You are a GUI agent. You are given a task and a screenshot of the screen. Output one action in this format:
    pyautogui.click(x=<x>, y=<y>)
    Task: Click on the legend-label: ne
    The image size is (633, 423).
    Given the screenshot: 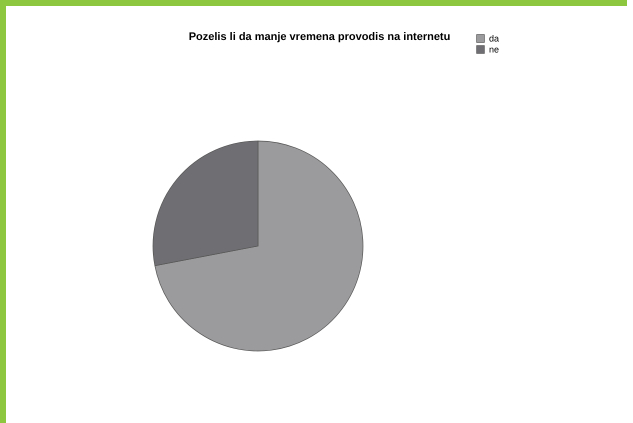 What is the action you would take?
    pyautogui.click(x=494, y=49)
    